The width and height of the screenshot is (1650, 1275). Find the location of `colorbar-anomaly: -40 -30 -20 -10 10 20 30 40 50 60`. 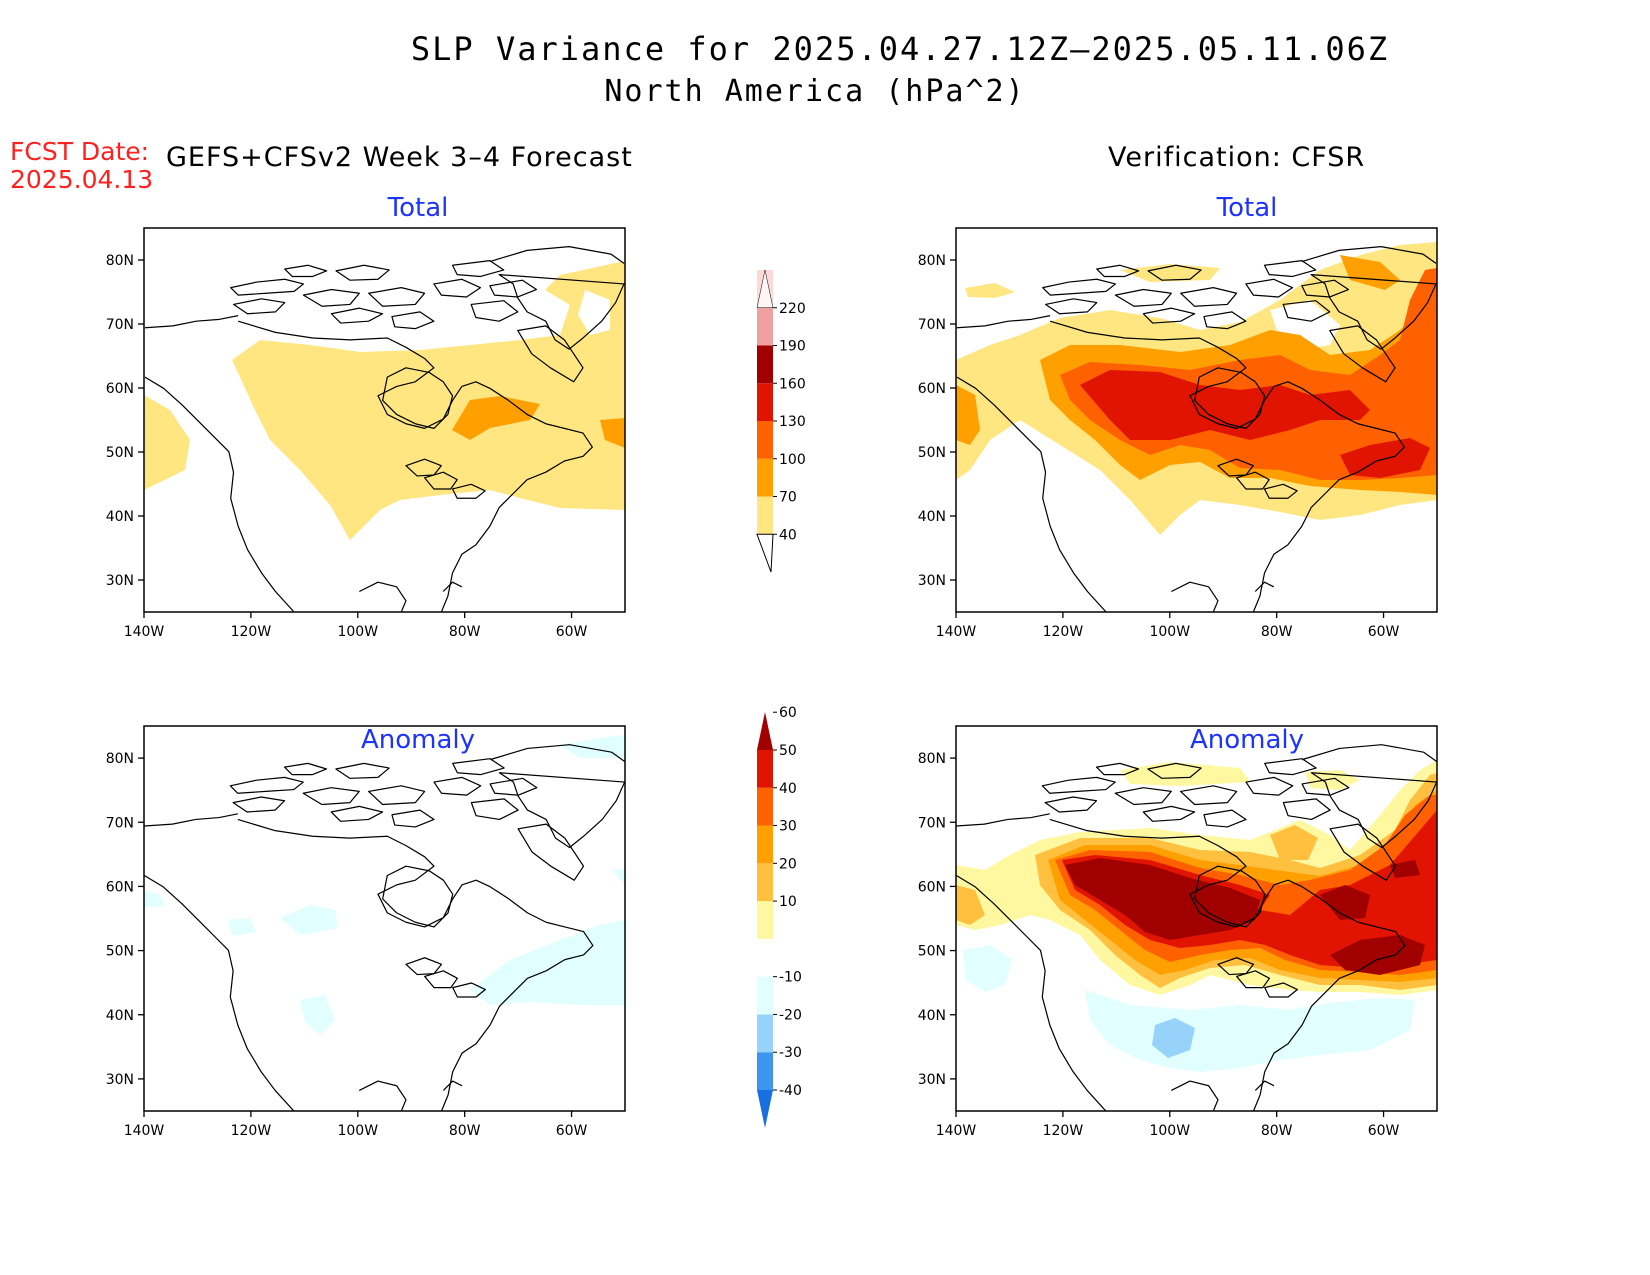

colorbar-anomaly: -40 -30 -20 -10 10 20 30 40 50 60 is located at coordinates (779, 916).